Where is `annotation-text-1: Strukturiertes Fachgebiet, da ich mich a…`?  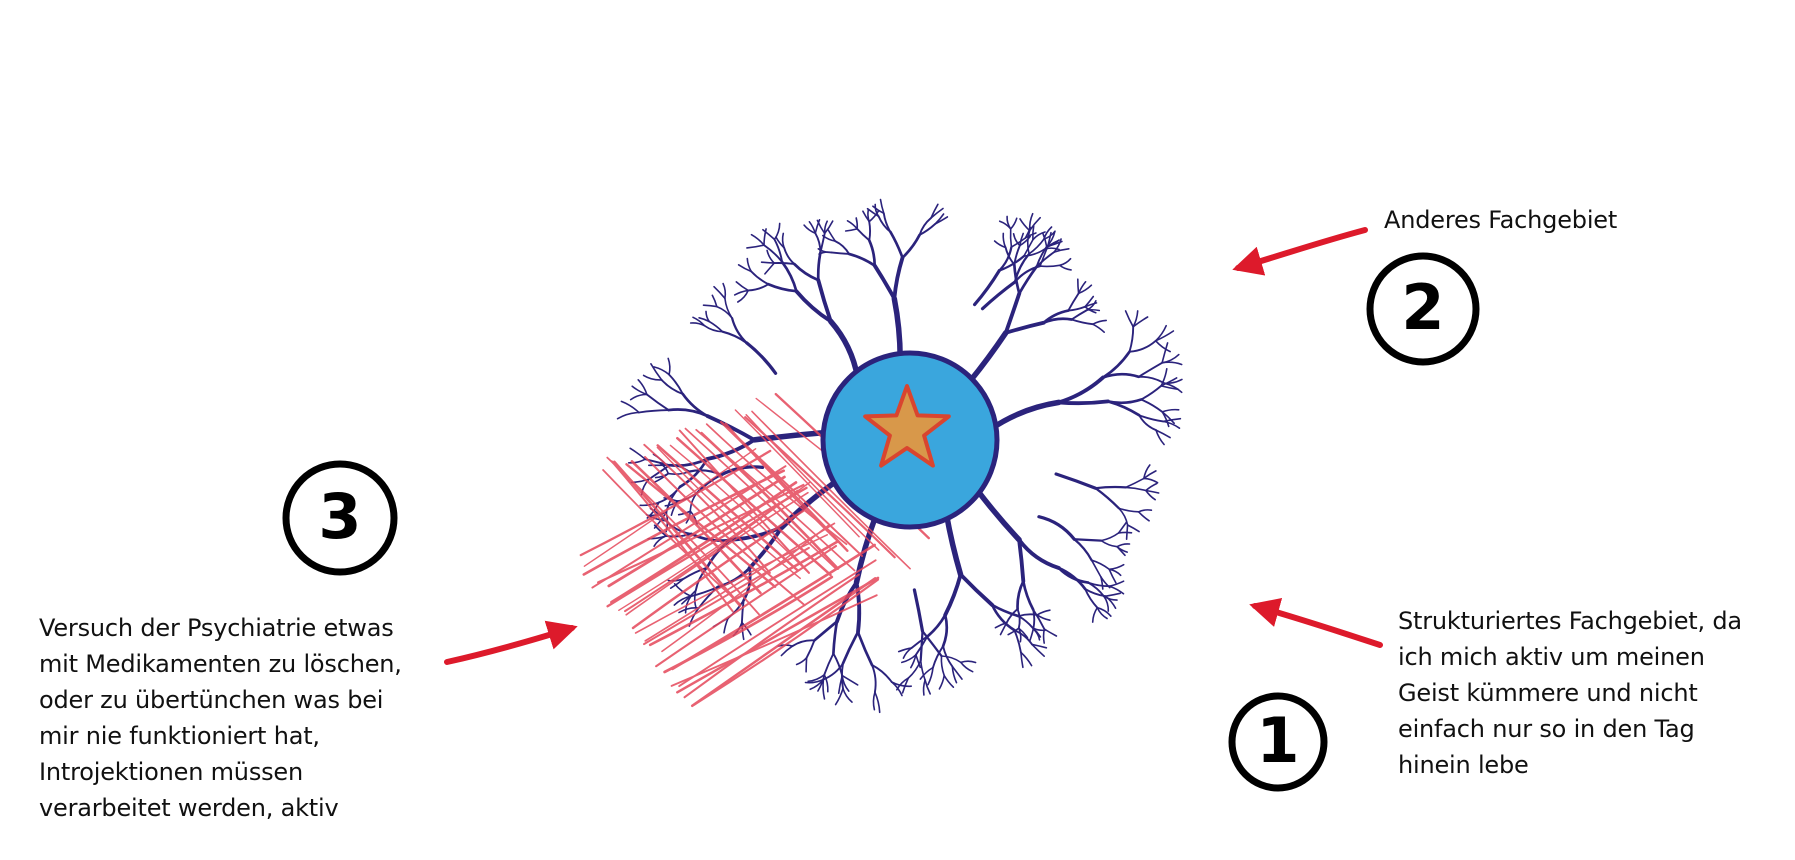 annotation-text-1: Strukturiertes Fachgebiet, da ich mich a… is located at coordinates (1570, 693).